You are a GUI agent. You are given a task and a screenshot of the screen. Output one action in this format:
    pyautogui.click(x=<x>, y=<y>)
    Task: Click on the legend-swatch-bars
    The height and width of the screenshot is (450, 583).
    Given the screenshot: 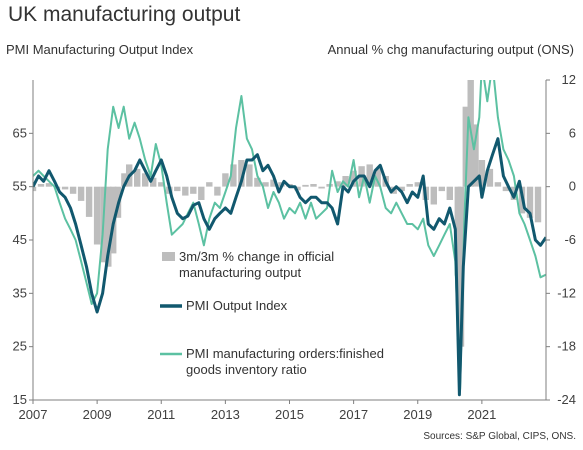 What is the action you would take?
    pyautogui.click(x=168, y=256)
    